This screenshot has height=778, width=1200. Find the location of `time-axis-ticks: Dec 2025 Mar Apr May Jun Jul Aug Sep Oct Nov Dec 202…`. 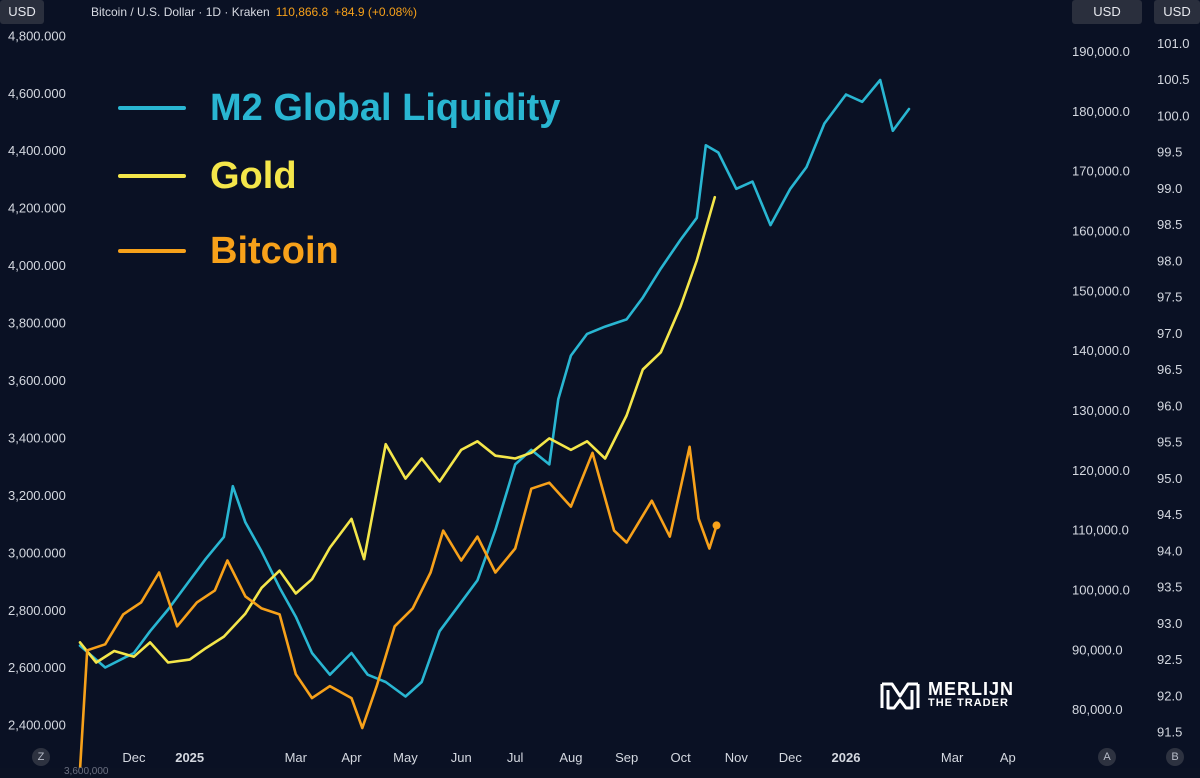

time-axis-ticks: Dec 2025 Mar Apr May Jun Jul Aug Sep Oct Nov Dec 202… is located at coordinates (568, 757).